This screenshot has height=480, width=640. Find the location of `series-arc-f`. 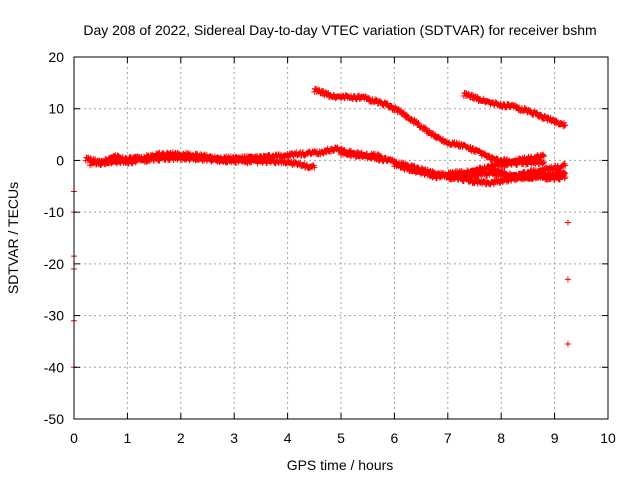

series-arc-f is located at coordinates (480, 174).